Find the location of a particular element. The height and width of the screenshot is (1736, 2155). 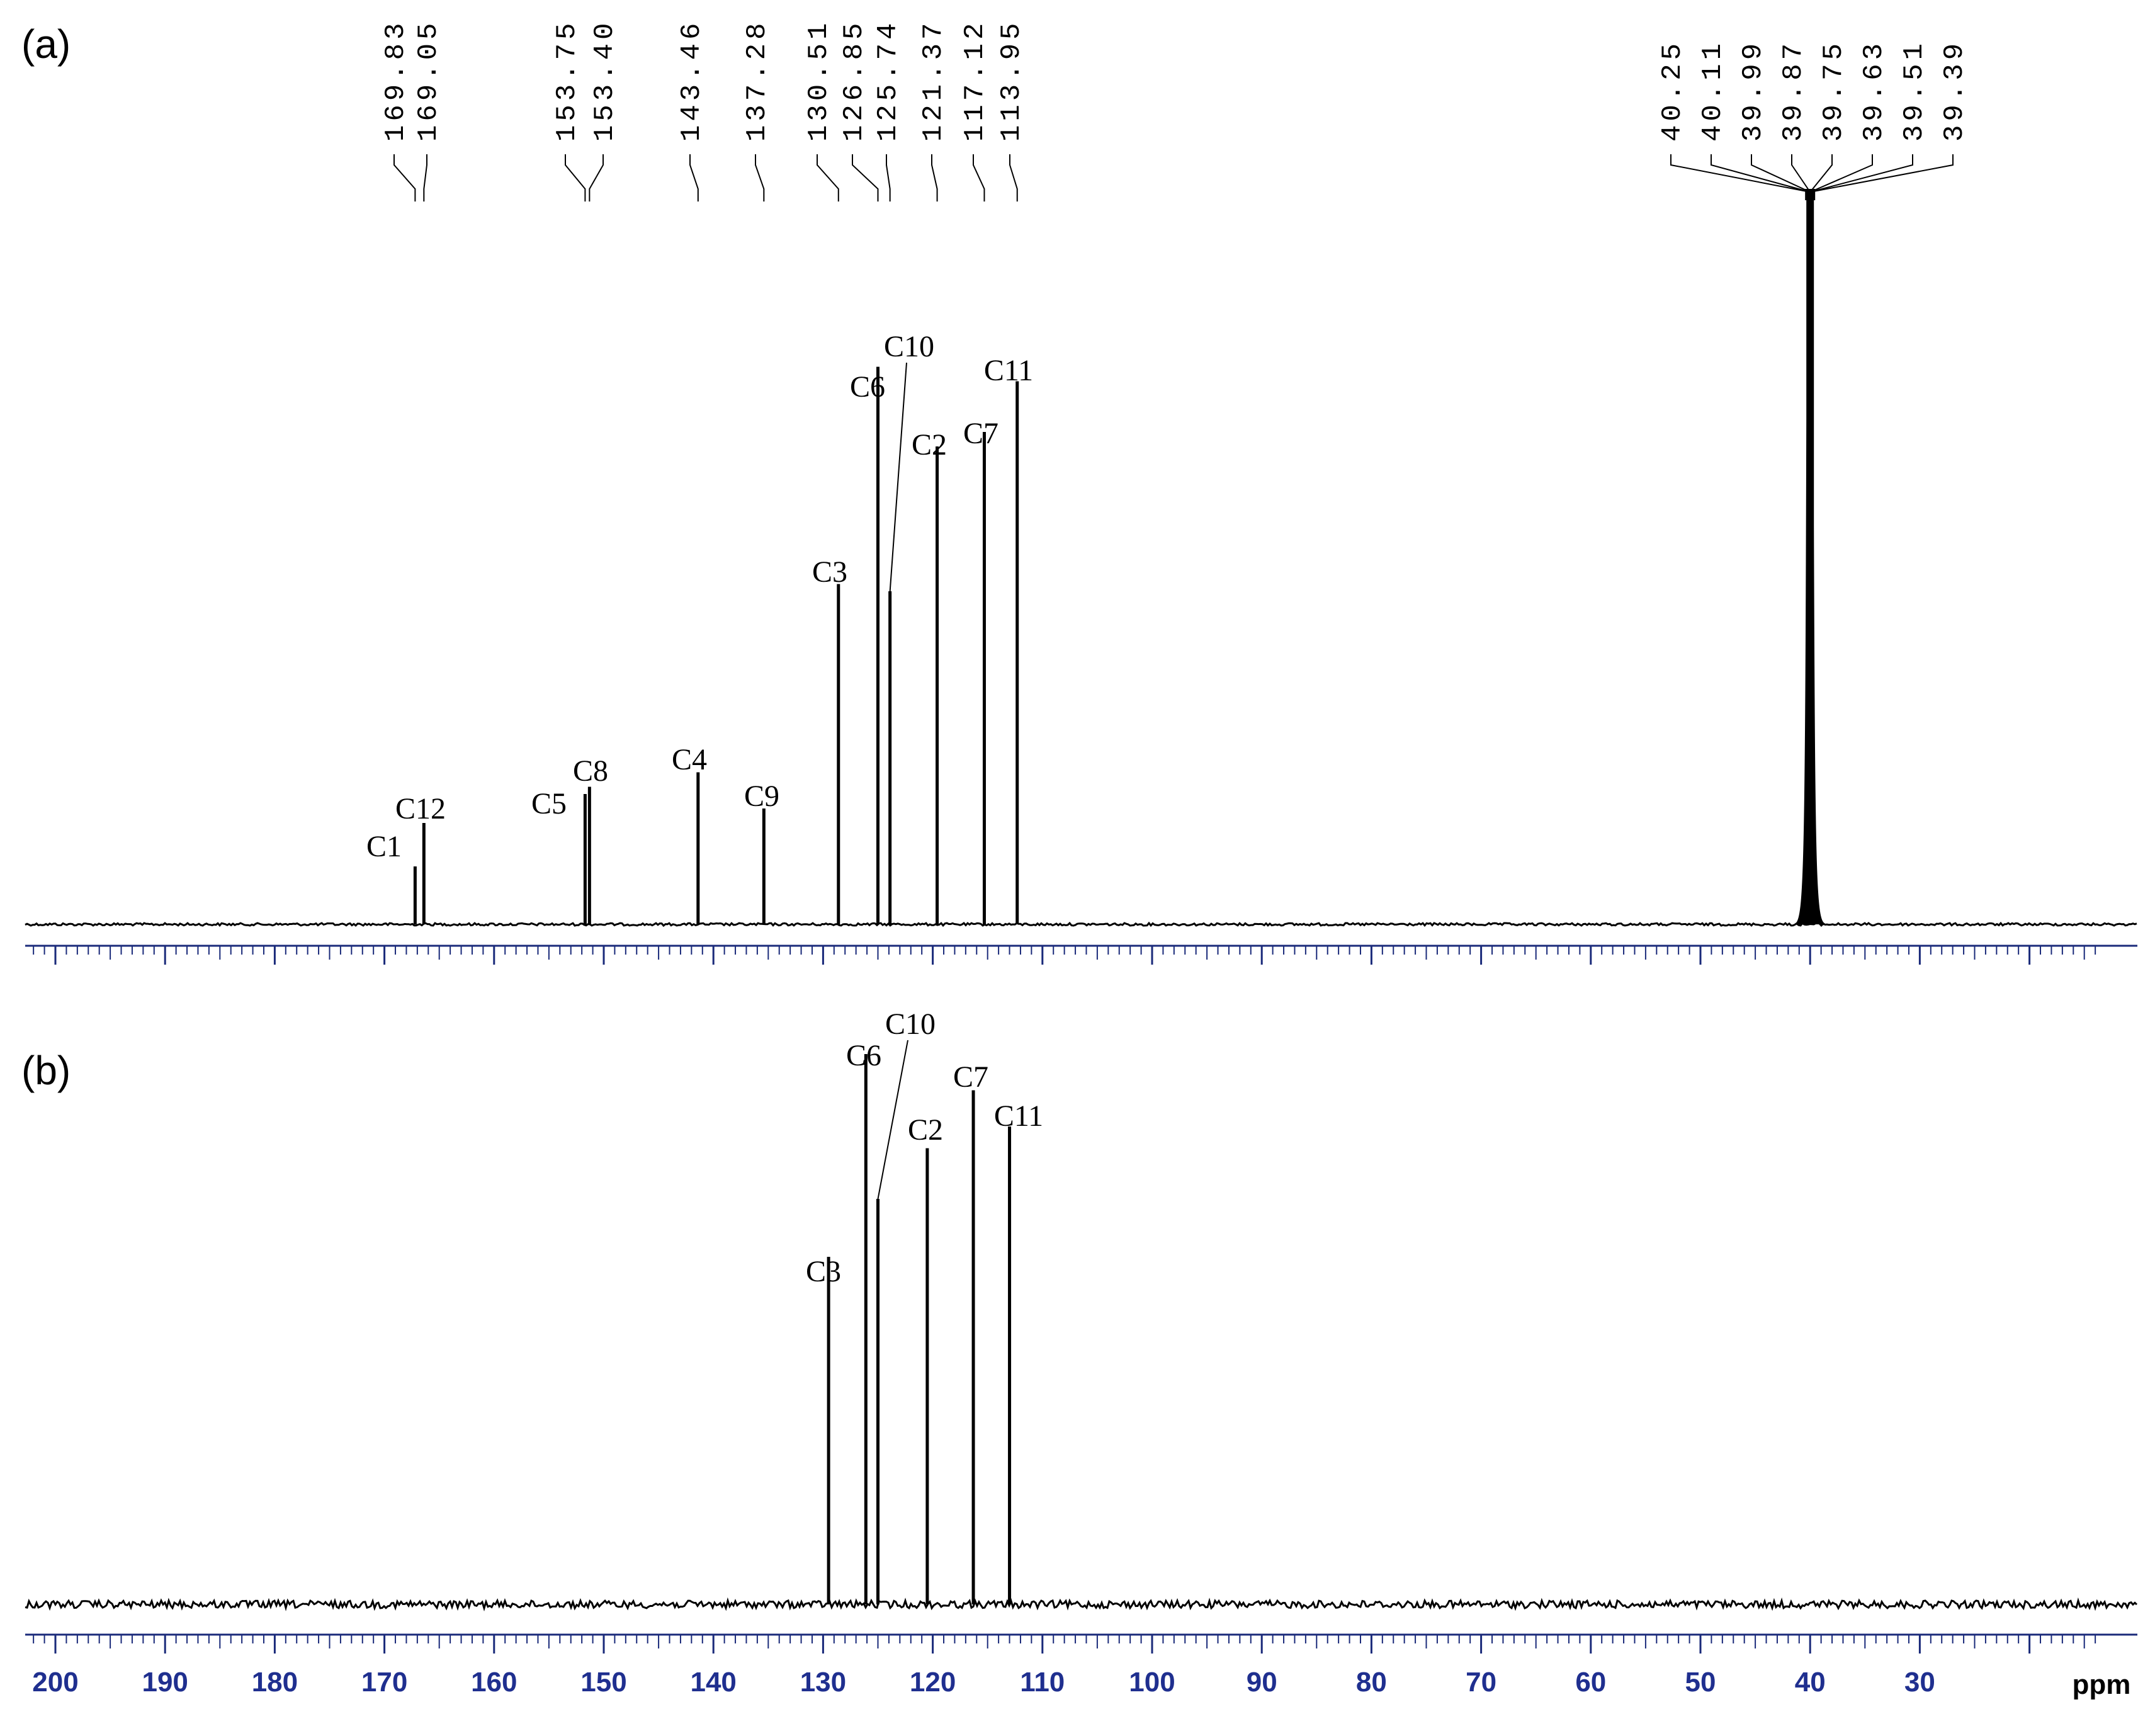

panel-a-shift-label: 125.74 is located at coordinates (888, 81).